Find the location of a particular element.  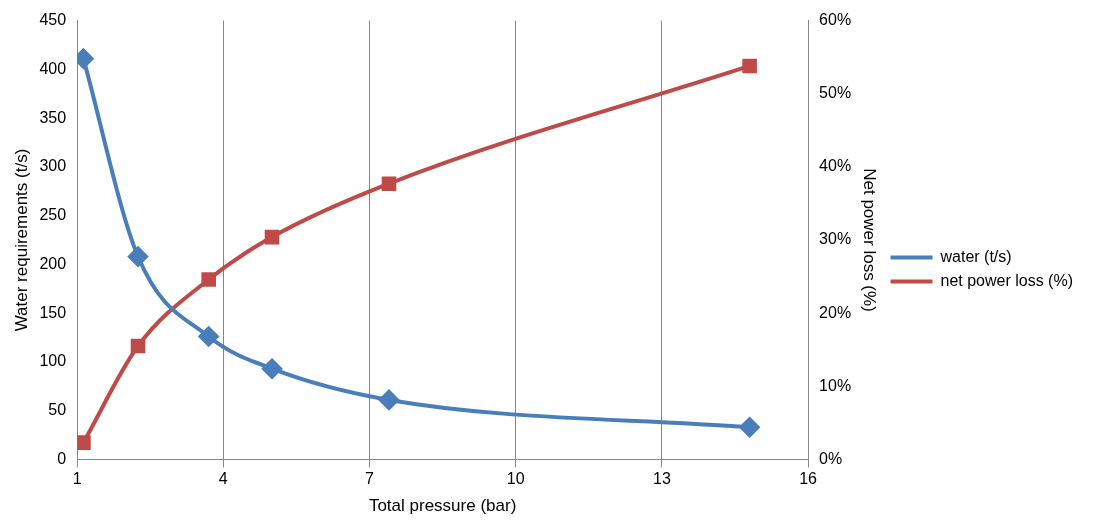

legend-label: net power loss (%) is located at coordinates (1007, 280).